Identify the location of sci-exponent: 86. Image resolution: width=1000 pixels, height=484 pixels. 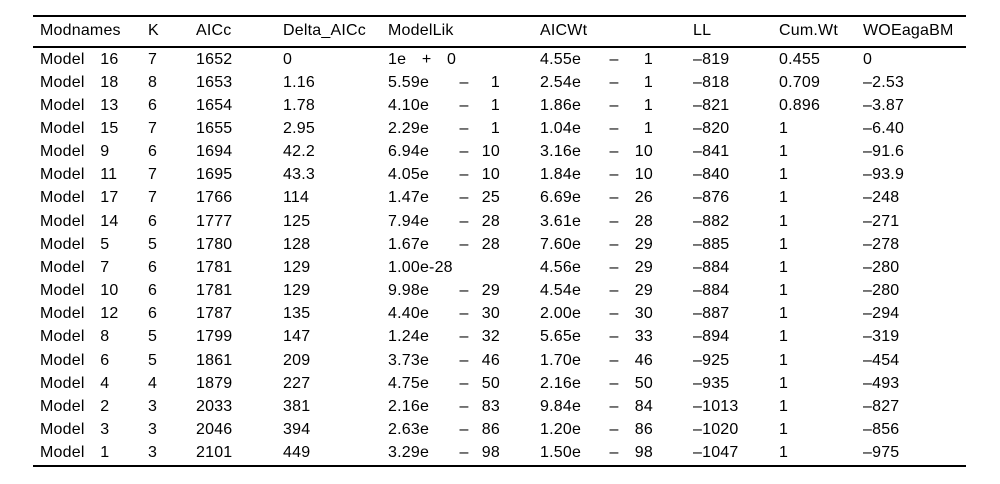
(643, 429).